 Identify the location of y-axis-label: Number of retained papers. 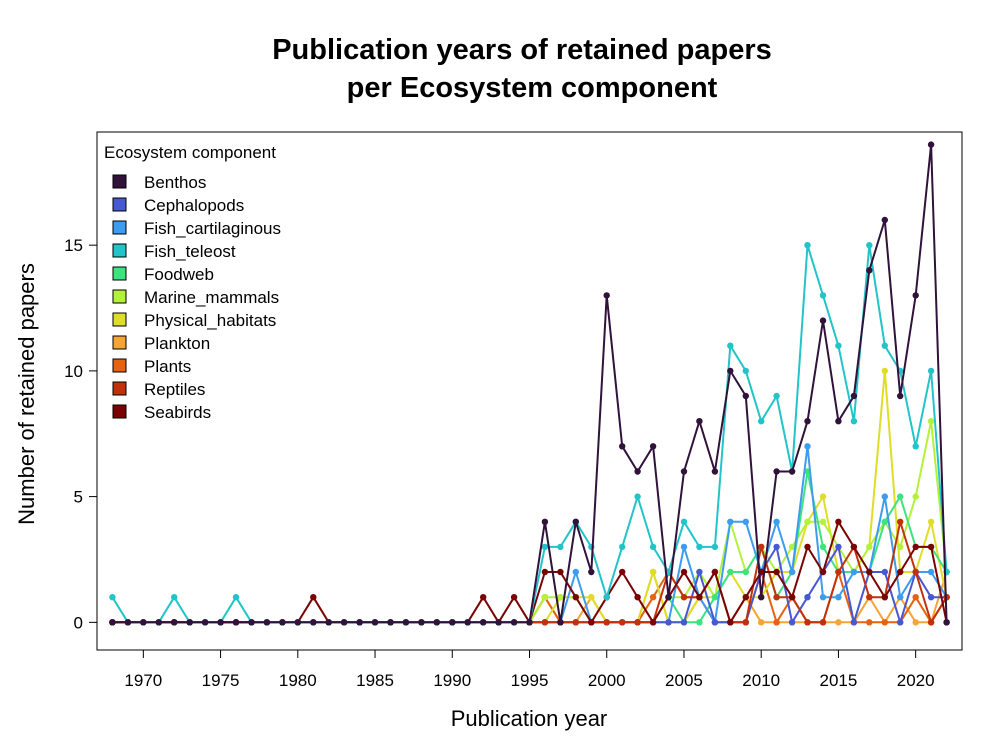
(26, 394).